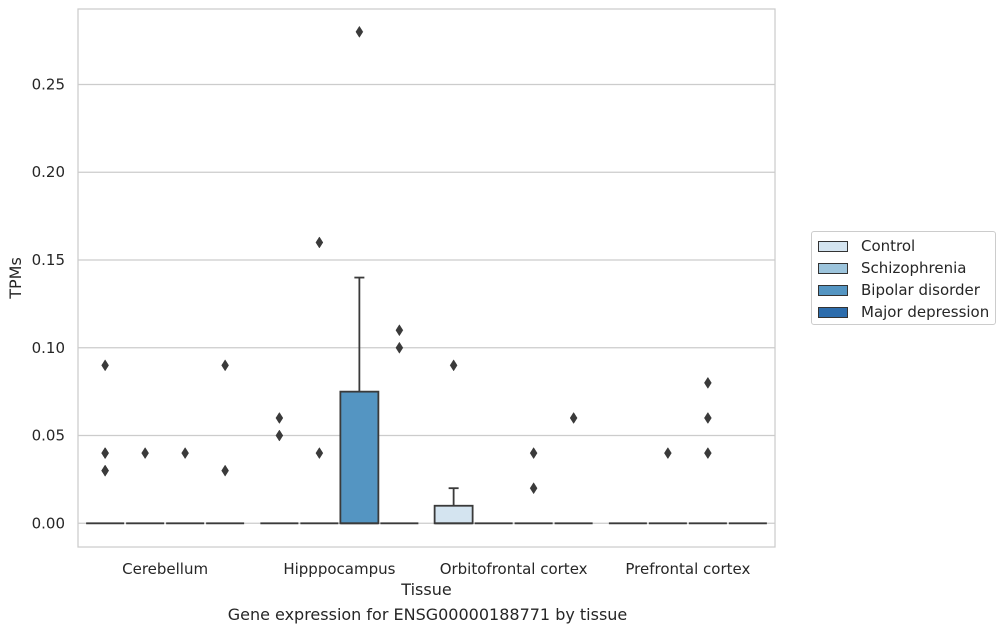 The image size is (1007, 634). Describe the element at coordinates (514, 569) in the screenshot. I see `x-tick-label: Orbitofrontal cortex` at that location.